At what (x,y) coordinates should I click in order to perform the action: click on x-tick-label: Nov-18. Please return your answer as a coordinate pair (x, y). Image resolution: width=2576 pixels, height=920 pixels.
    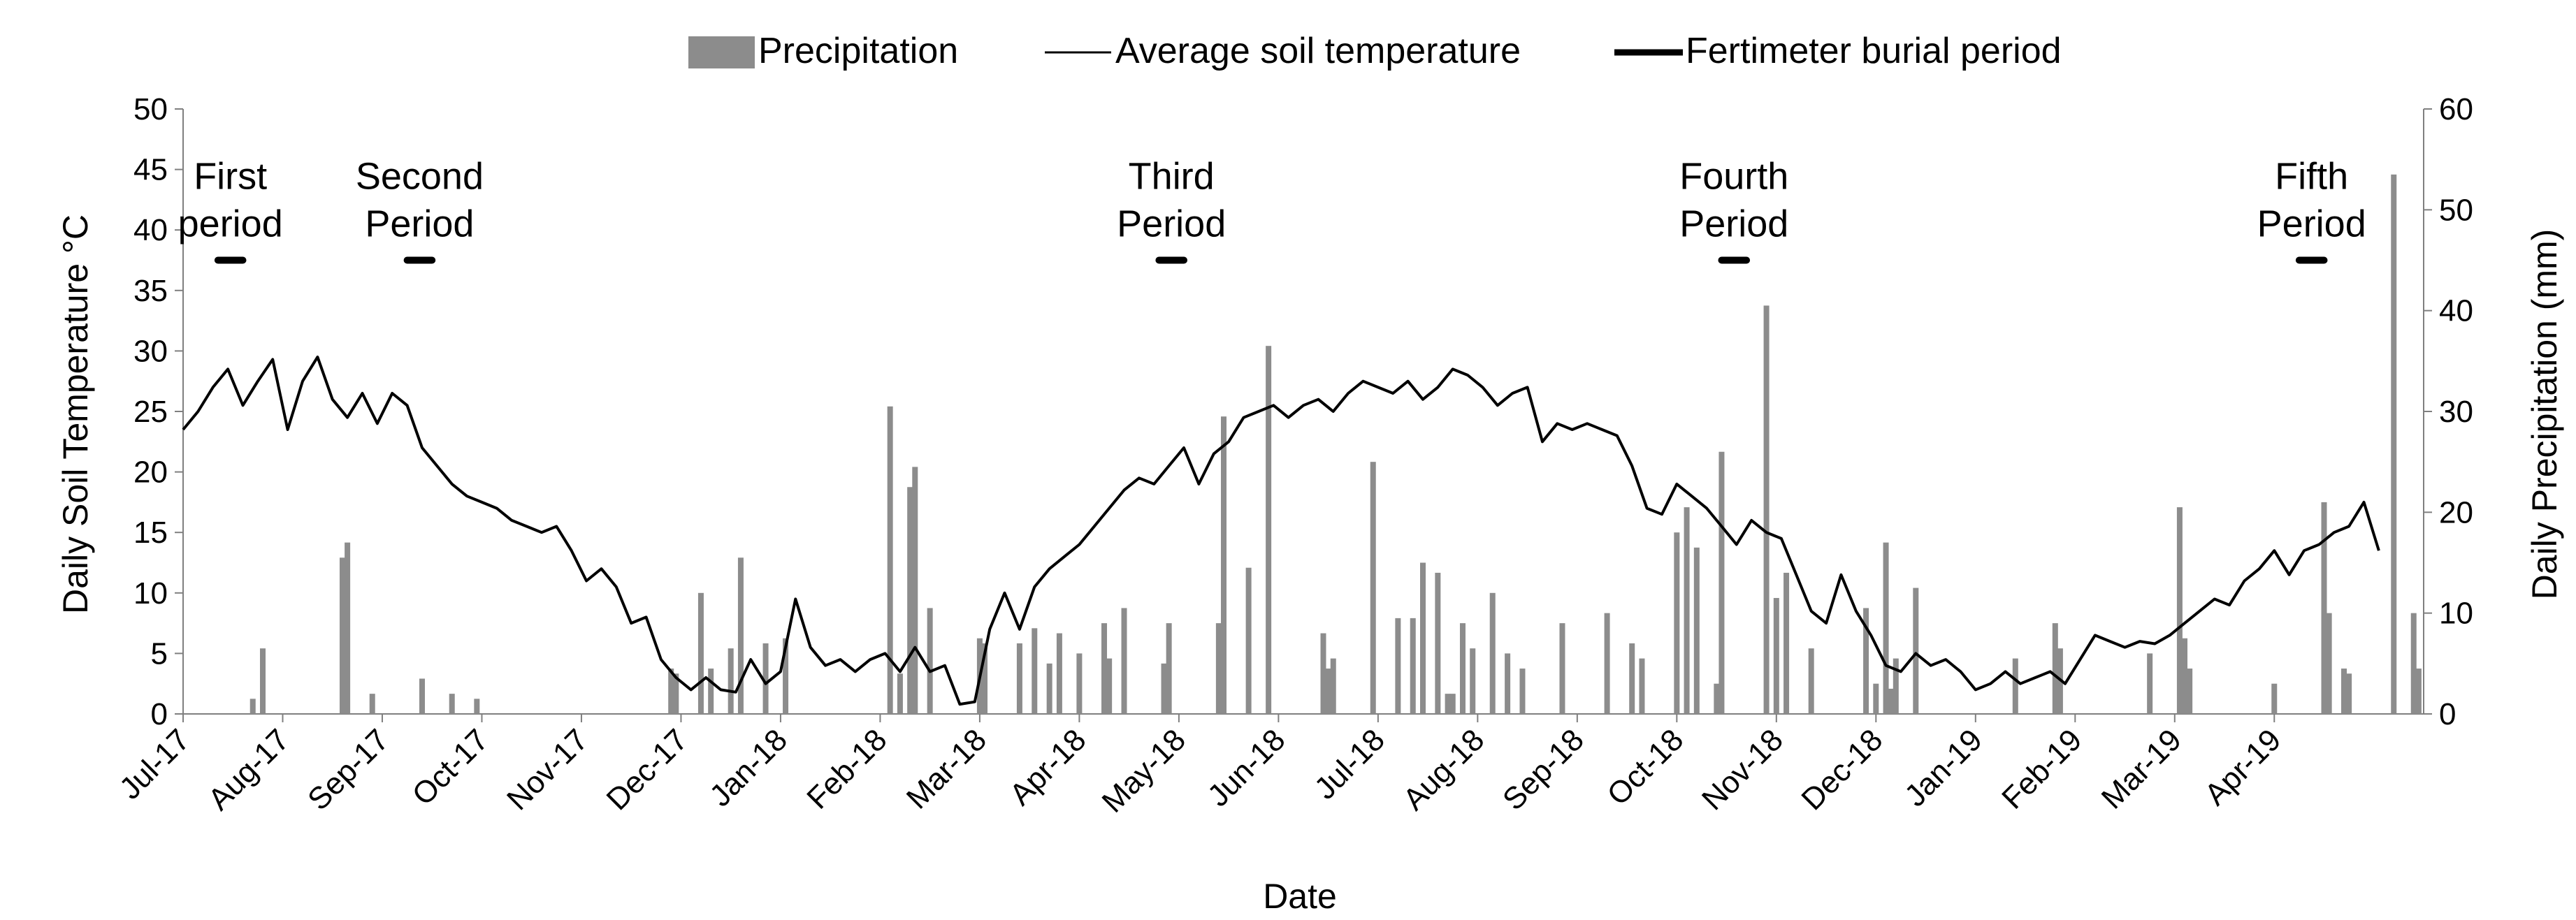
    Looking at the image, I should click on (1742, 769).